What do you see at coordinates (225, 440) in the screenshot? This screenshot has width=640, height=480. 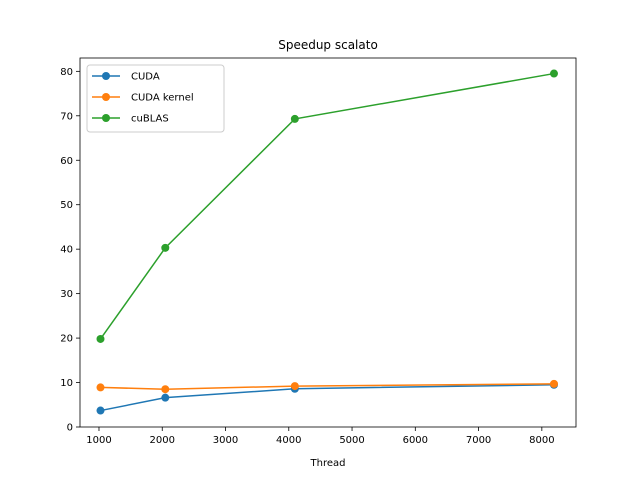 I see `x-tick-label: 3000` at bounding box center [225, 440].